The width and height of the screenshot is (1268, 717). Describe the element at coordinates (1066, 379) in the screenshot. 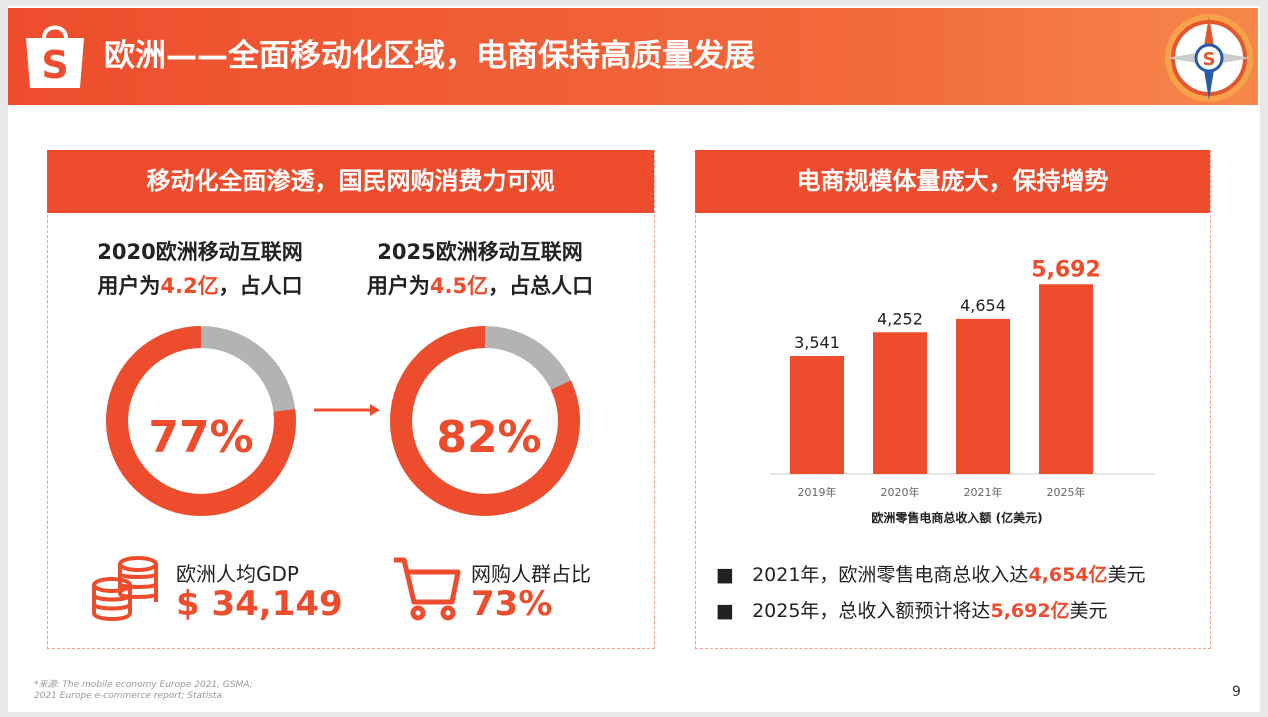

I see `bar-2025年` at that location.